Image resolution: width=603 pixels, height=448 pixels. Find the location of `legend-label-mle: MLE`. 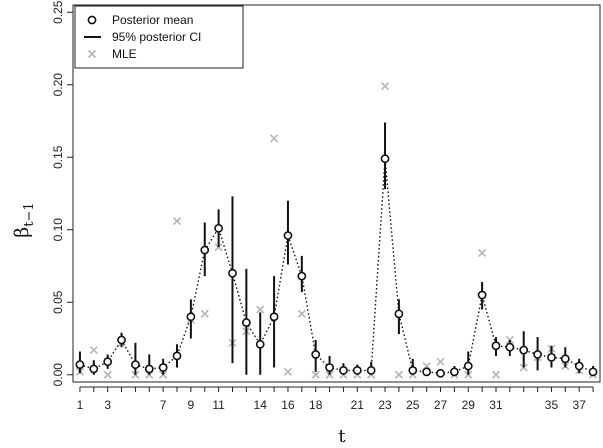

legend-label-mle: MLE is located at coordinates (124, 54).